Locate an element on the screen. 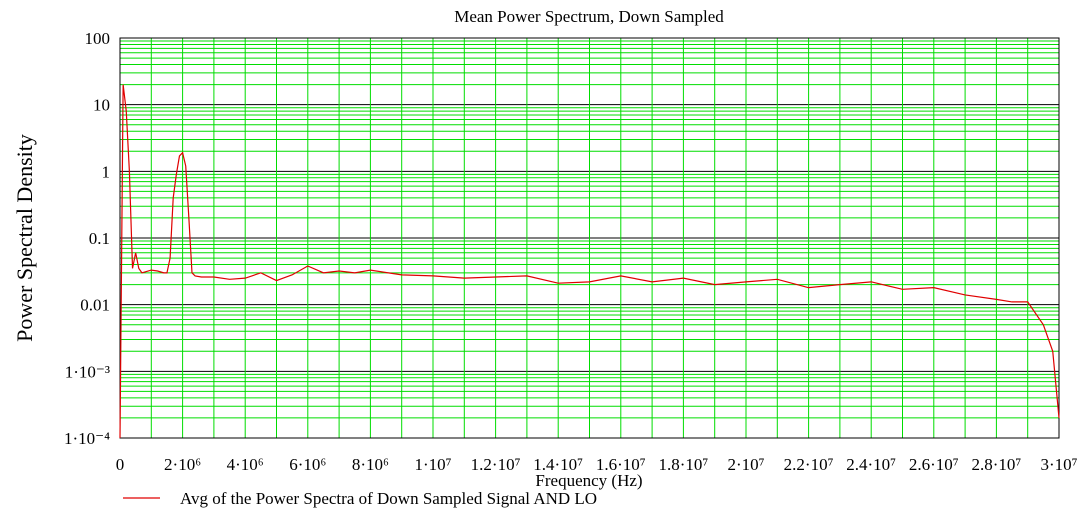  x-tick-label: 2.8·10⁷ is located at coordinates (996, 464).